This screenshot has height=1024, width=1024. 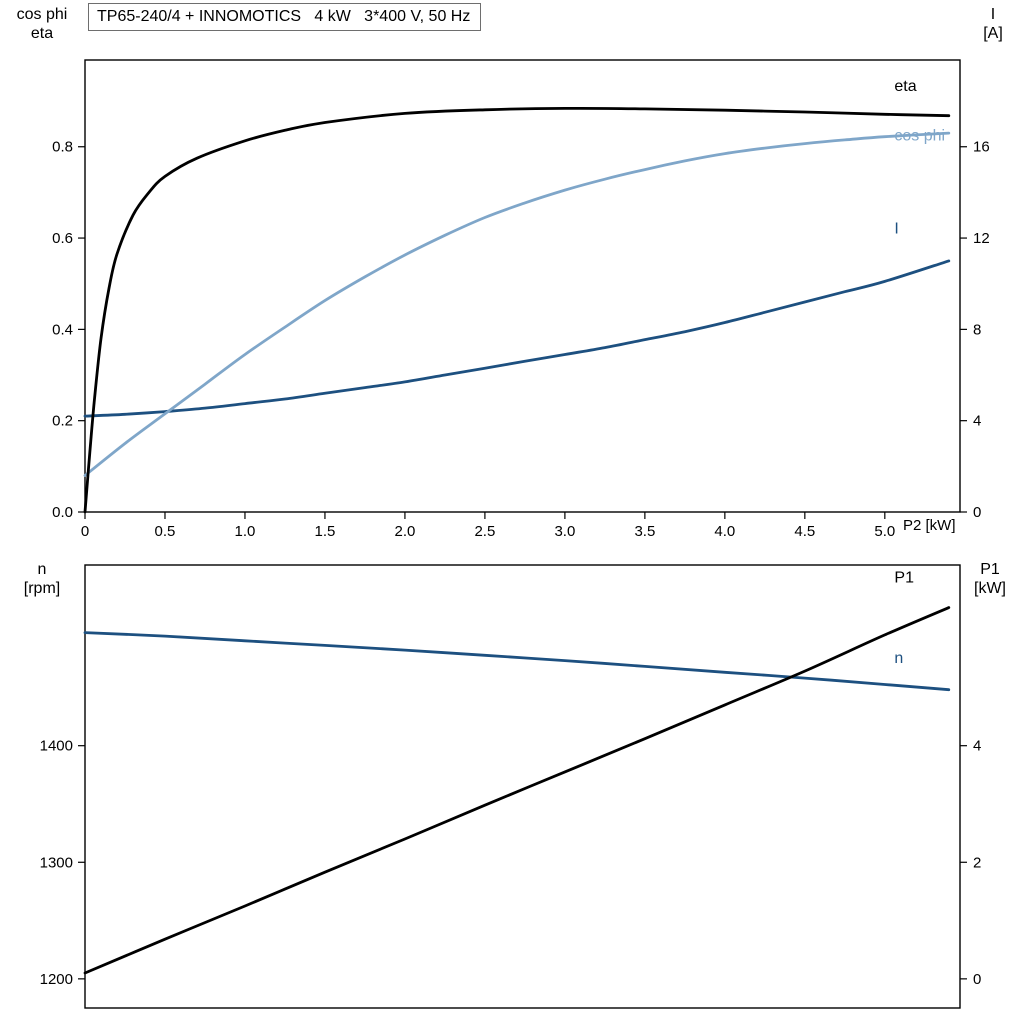 What do you see at coordinates (929, 525) in the screenshot?
I see `x-axis-label: P2 [kW]` at bounding box center [929, 525].